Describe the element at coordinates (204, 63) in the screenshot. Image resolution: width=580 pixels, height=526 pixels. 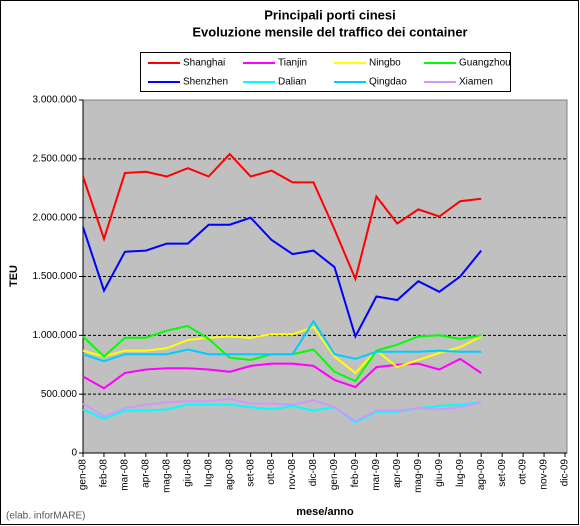
I see `legend-label: Shanghai` at that location.